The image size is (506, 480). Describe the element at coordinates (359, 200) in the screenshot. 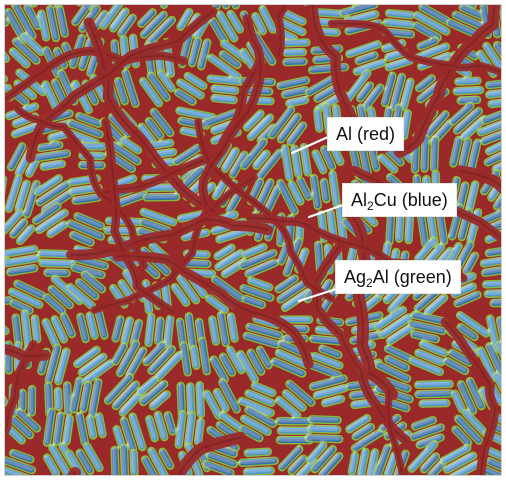

I see `label-al2cu-base: Al` at that location.